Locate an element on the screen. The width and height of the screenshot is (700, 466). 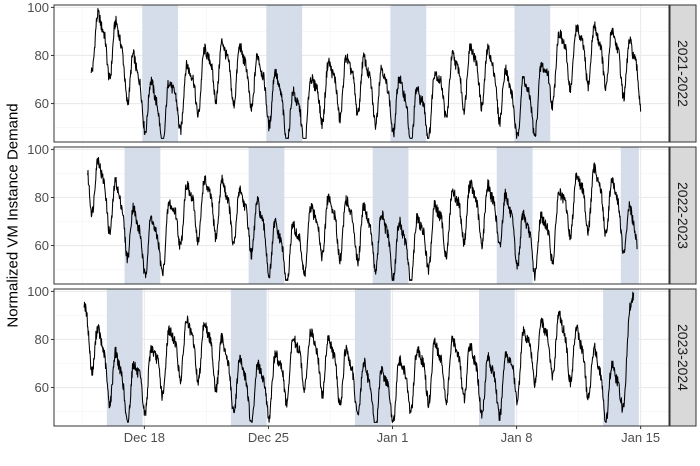
x-tick-label: Dec 25 is located at coordinates (268, 437).